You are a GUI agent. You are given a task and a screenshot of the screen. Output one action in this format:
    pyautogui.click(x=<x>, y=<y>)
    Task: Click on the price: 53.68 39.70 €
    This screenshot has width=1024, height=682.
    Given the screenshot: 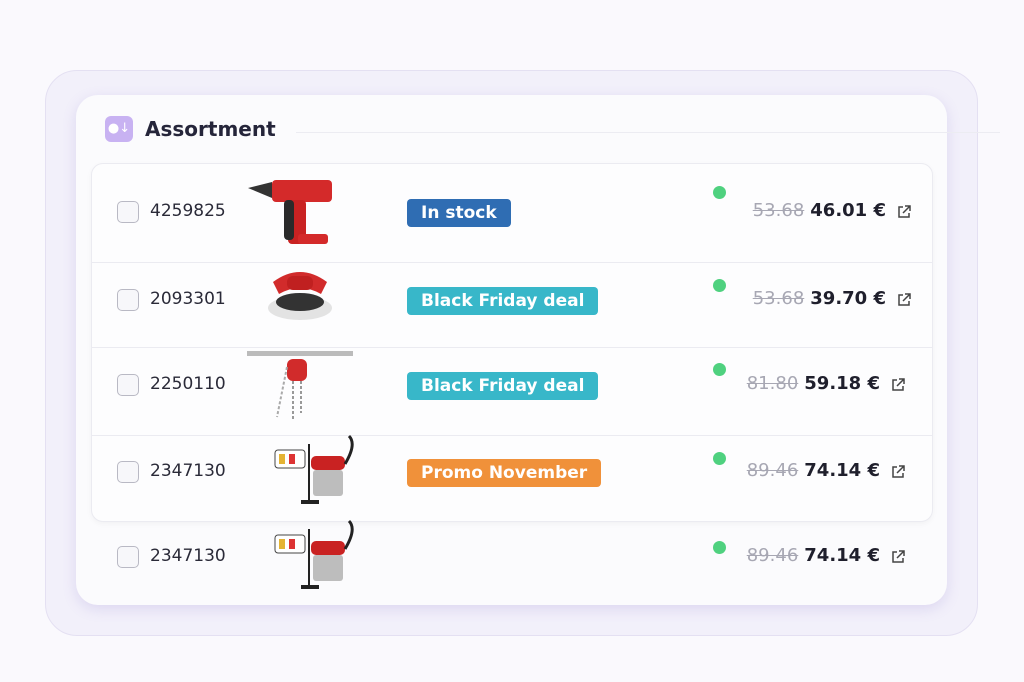 What is the action you would take?
    pyautogui.click(x=819, y=298)
    